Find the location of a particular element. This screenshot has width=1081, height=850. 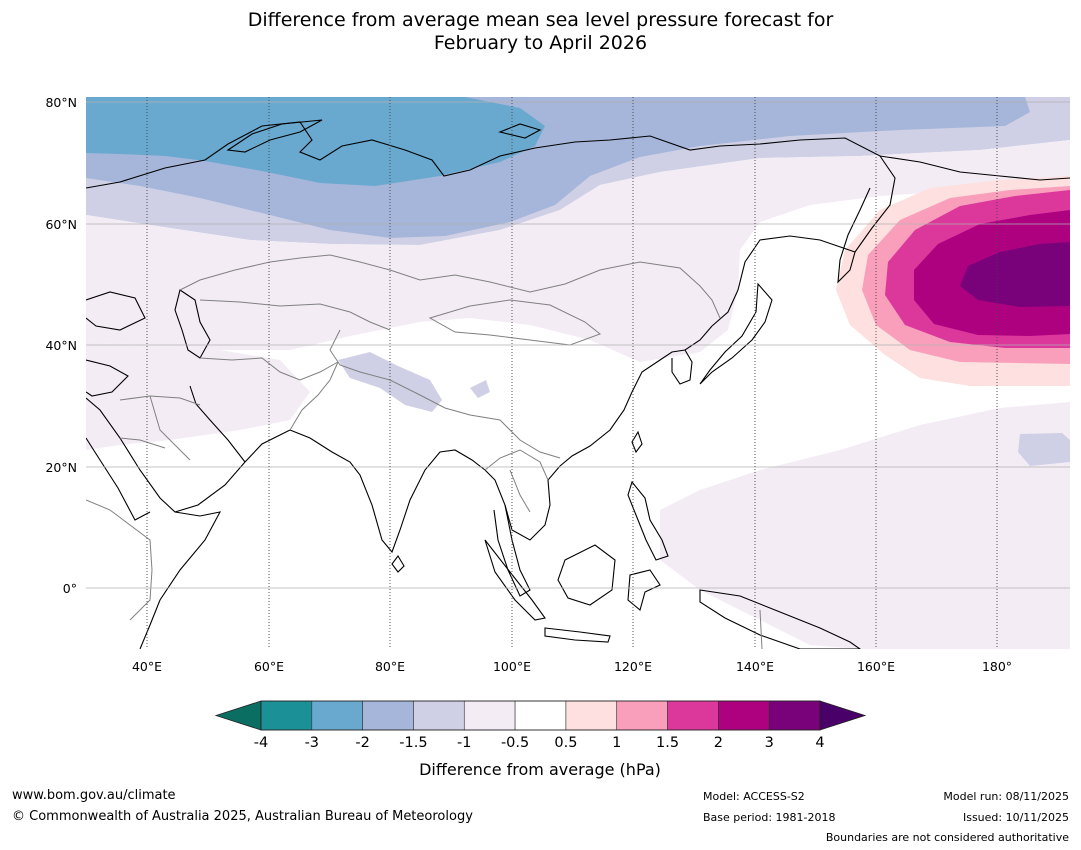

coastline-china-korea is located at coordinates (636, 396).